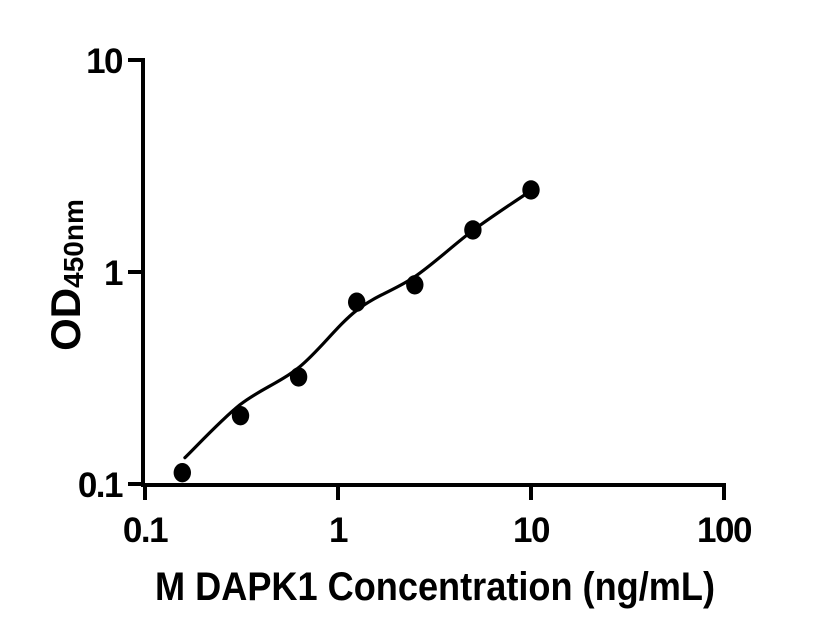  I want to click on y-tick-label: 1, so click(113, 273).